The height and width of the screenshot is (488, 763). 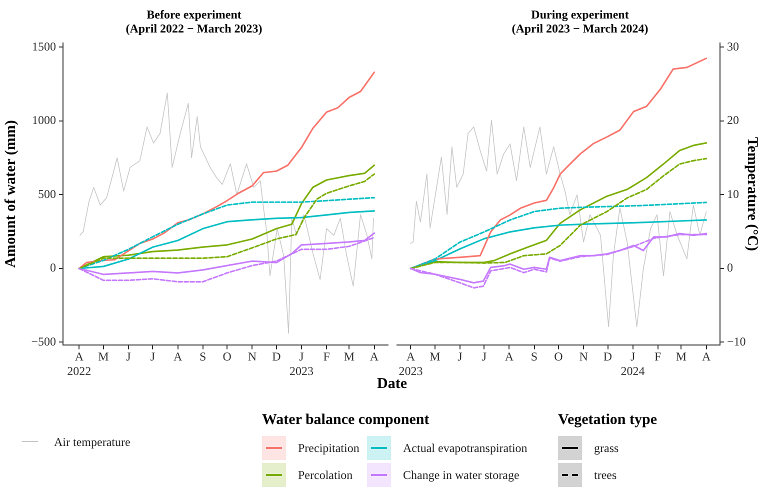 What do you see at coordinates (194, 21) in the screenshot?
I see `chart-title: Before experiment (April 2022 − March 2023)` at bounding box center [194, 21].